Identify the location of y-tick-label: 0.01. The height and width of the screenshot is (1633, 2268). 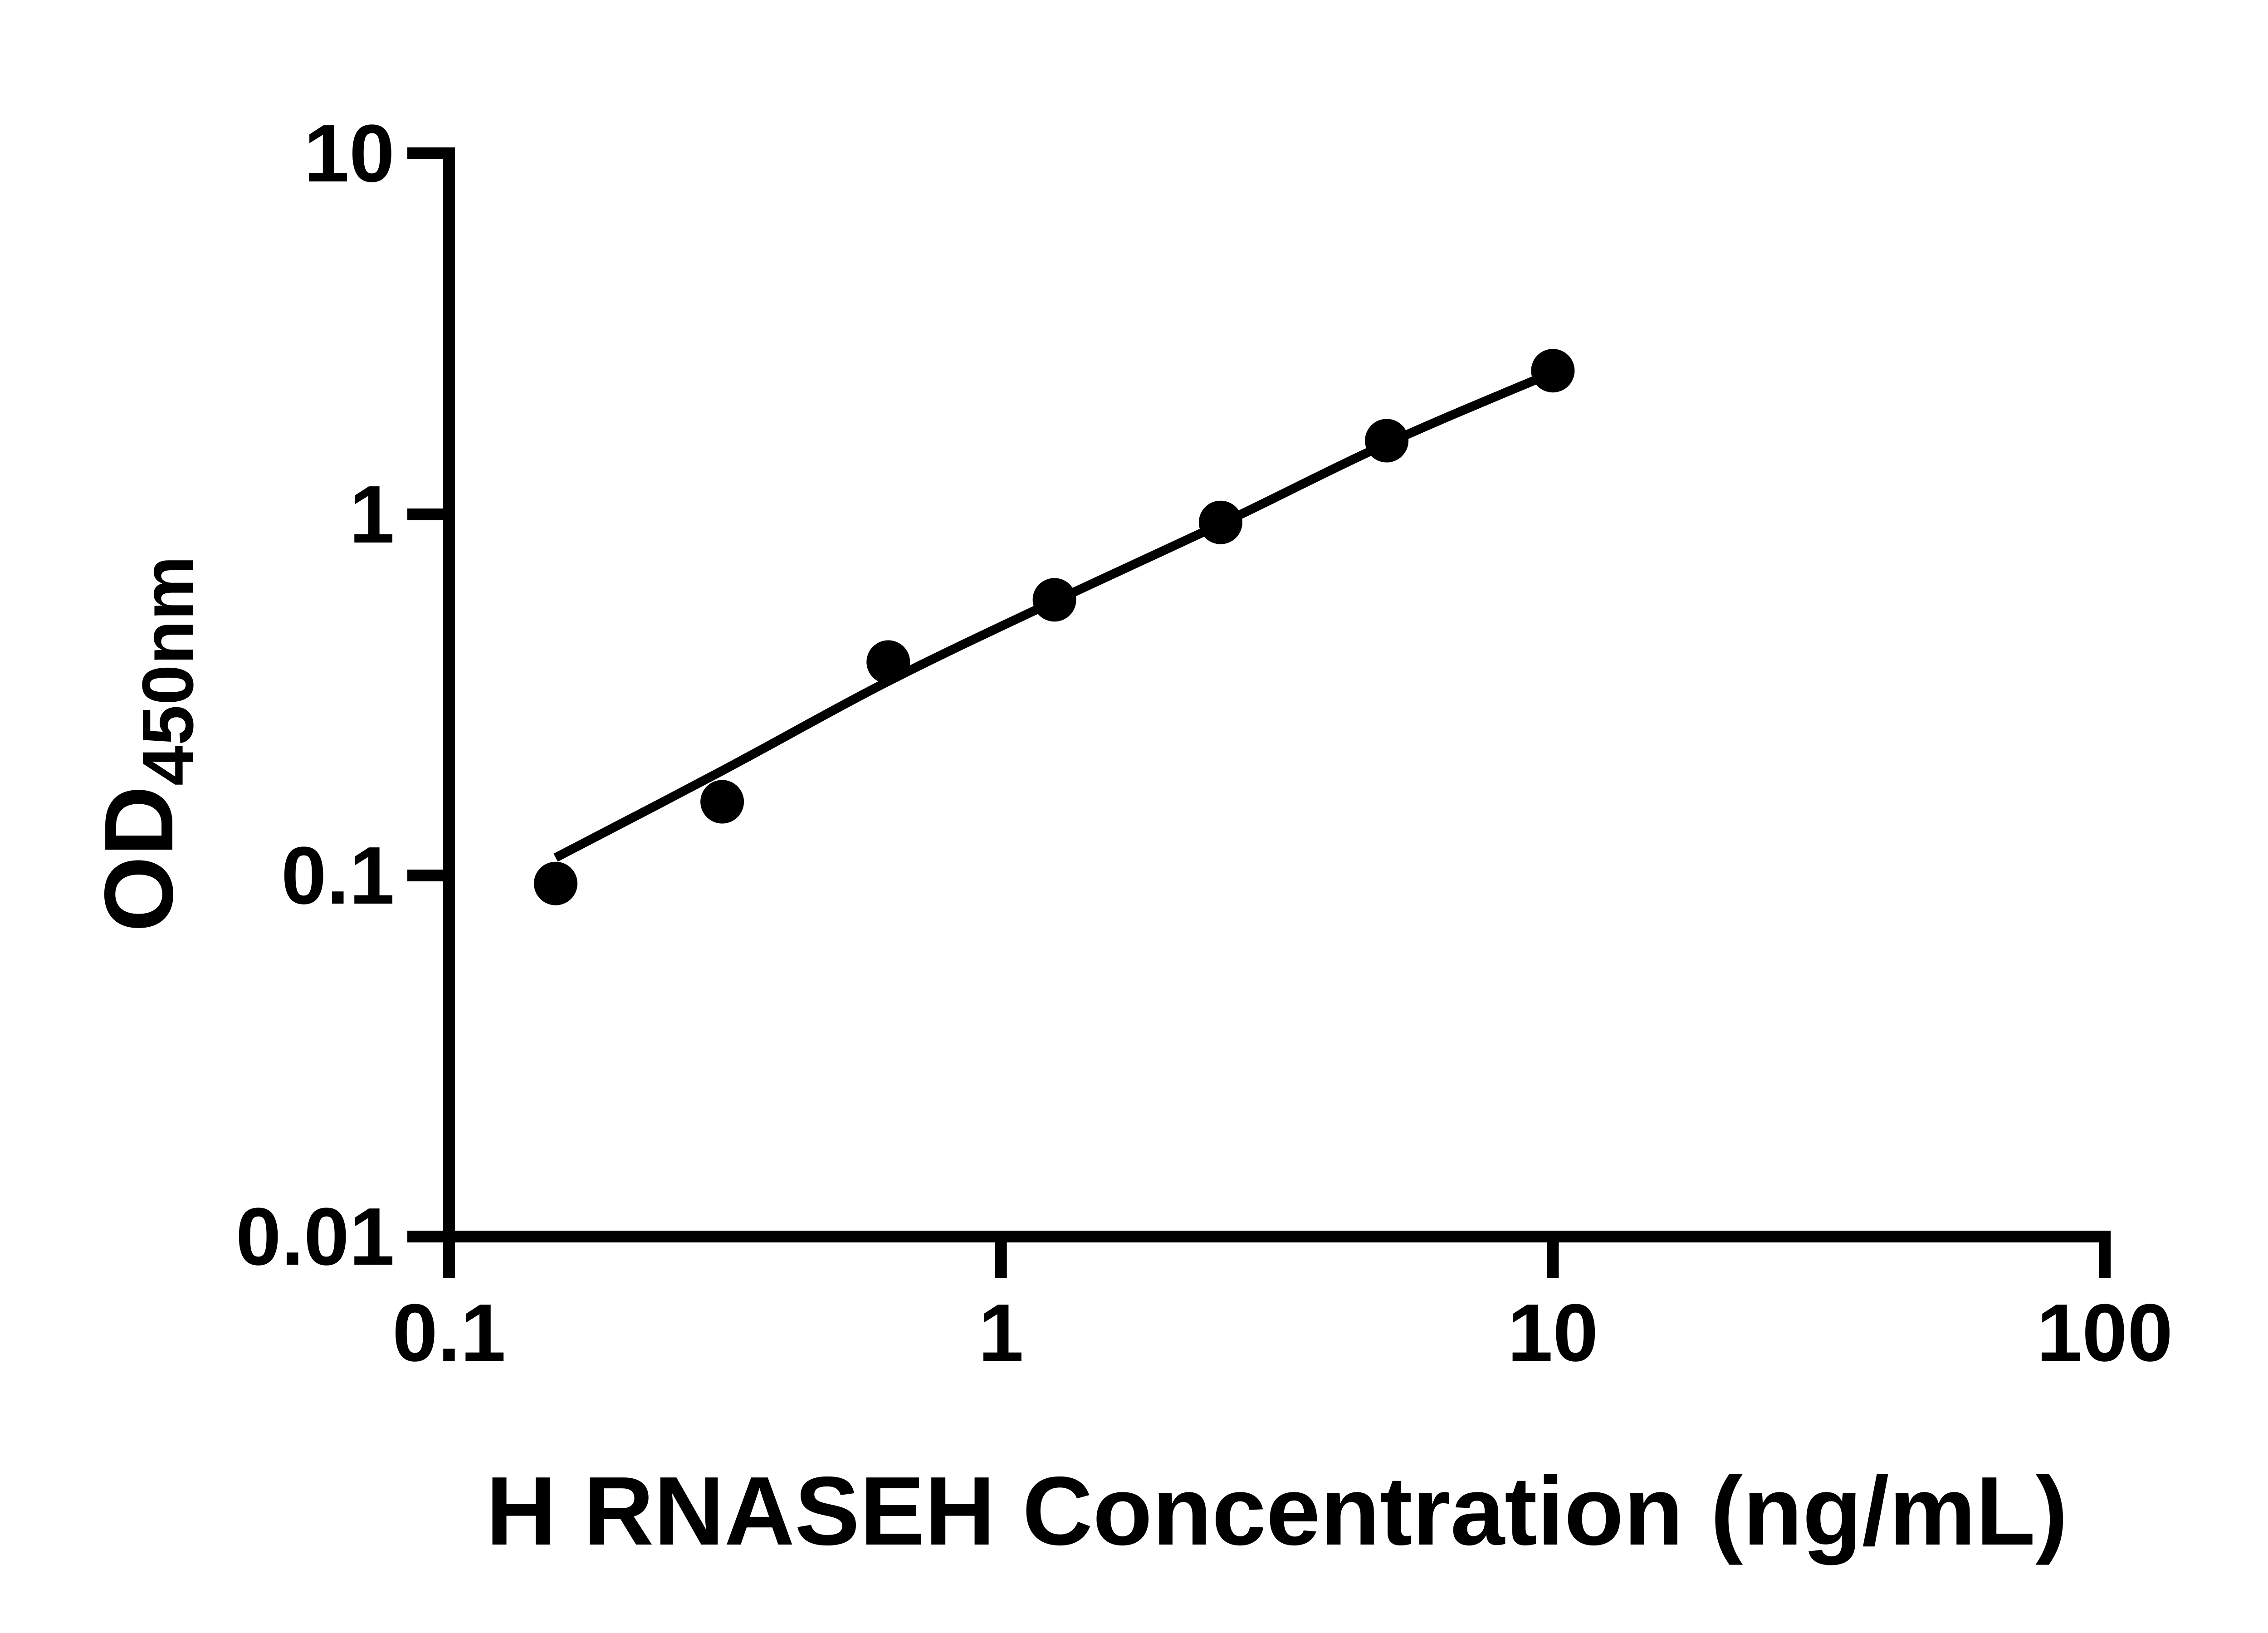
(316, 1236).